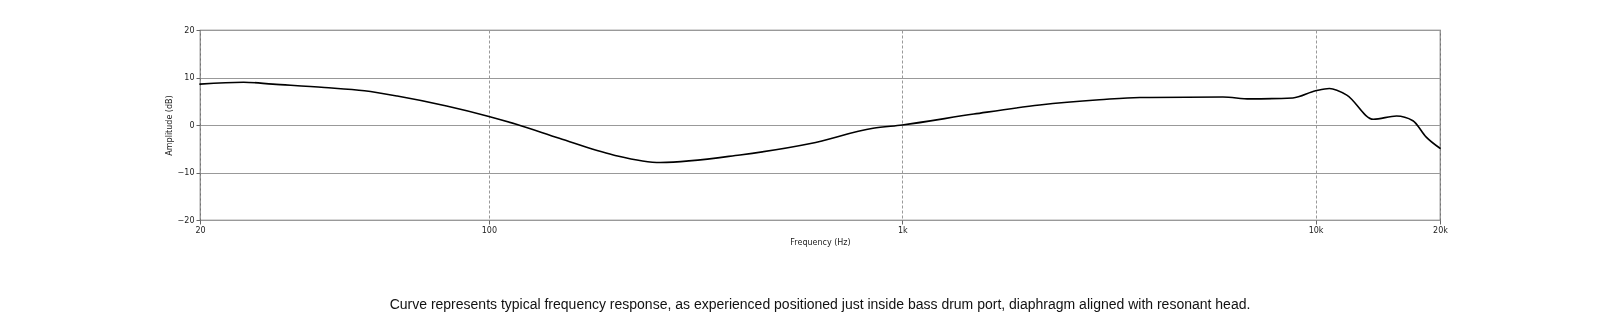  I want to click on y-tick-label: 10, so click(189, 77).